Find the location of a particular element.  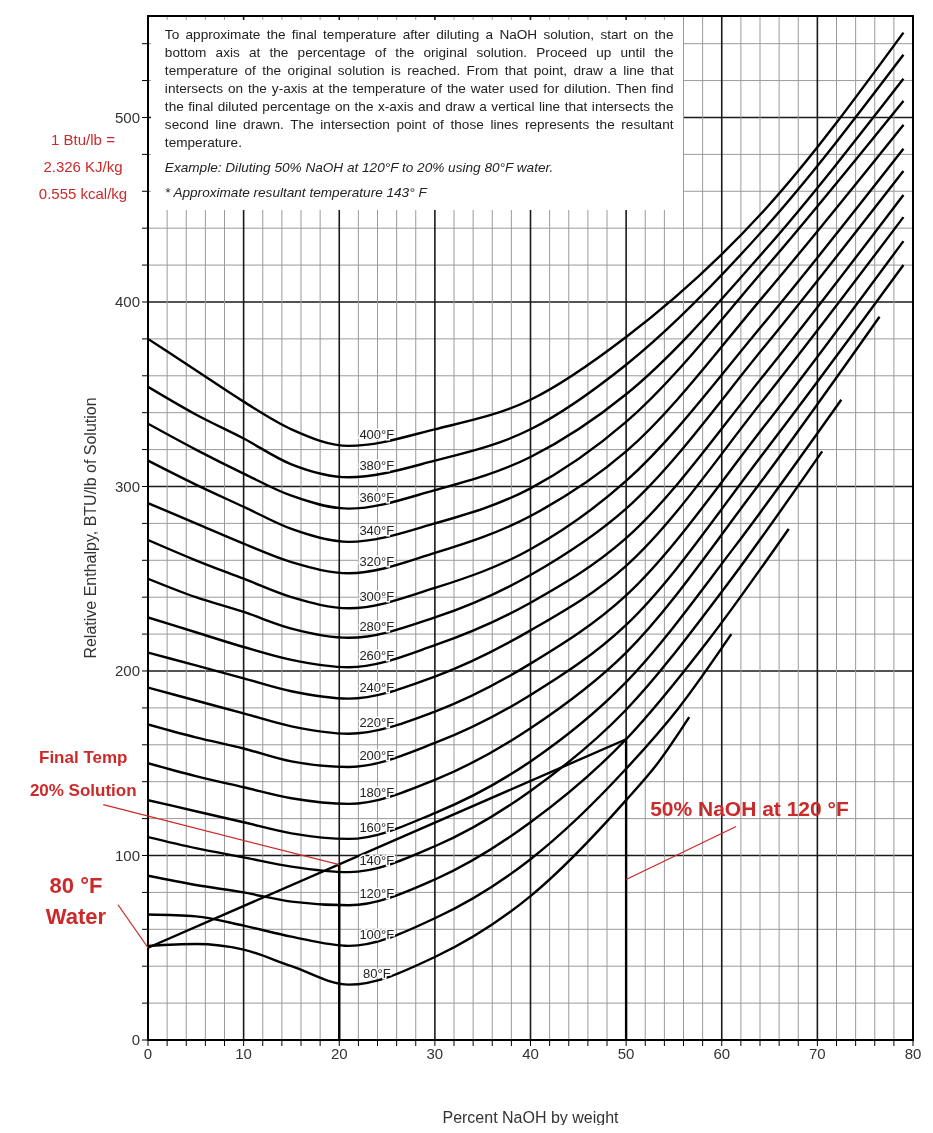

series-label: 140°F is located at coordinates (377, 861).